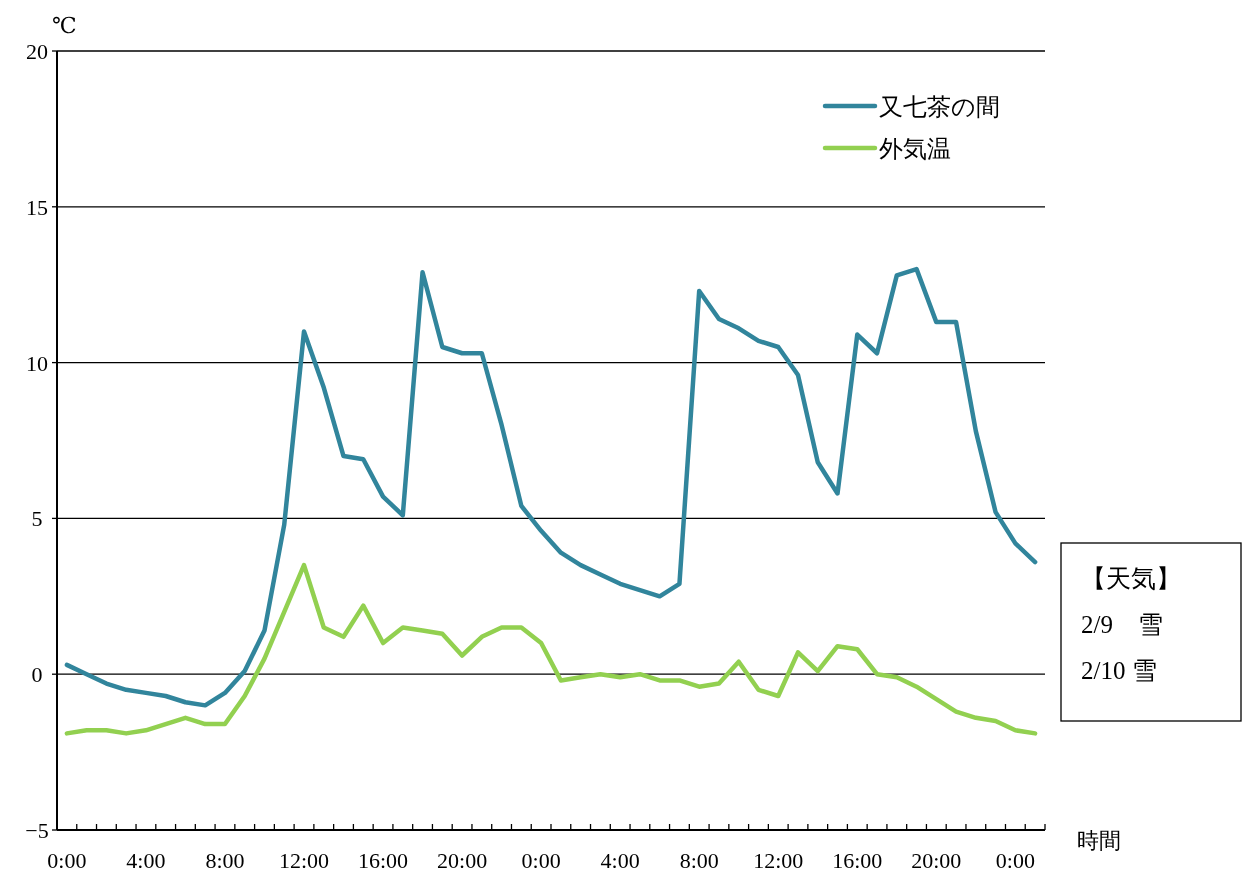 Image resolution: width=1245 pixels, height=871 pixels. I want to click on y-tick-label: 5, so click(37, 519).